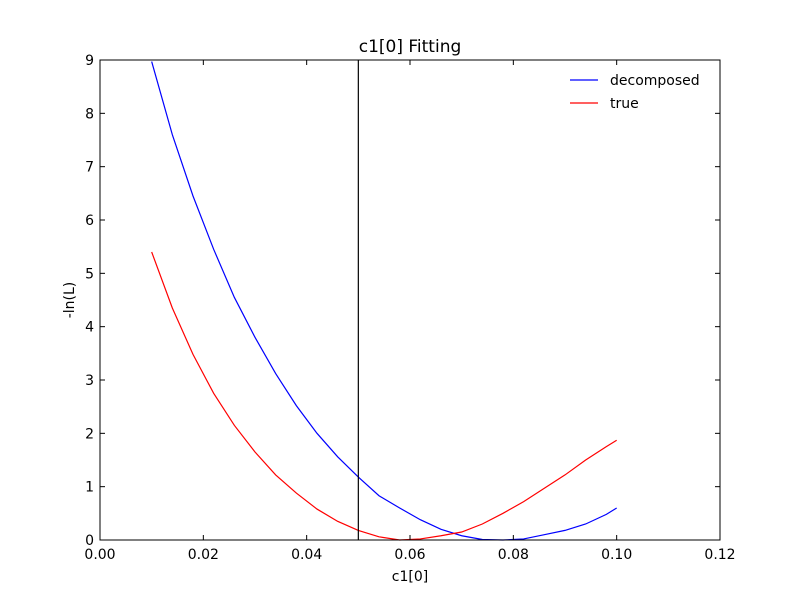  Describe the element at coordinates (70, 300) in the screenshot. I see `y-axis-label: -ln(L)` at that location.